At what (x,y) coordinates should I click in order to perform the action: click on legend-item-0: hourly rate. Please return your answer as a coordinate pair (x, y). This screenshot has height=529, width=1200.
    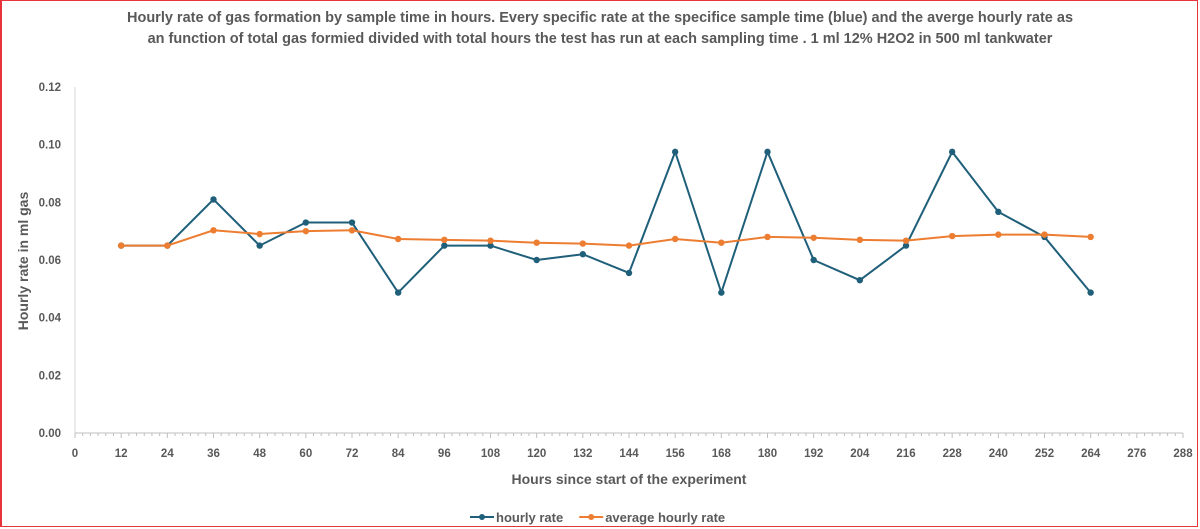
    Looking at the image, I should click on (516, 517).